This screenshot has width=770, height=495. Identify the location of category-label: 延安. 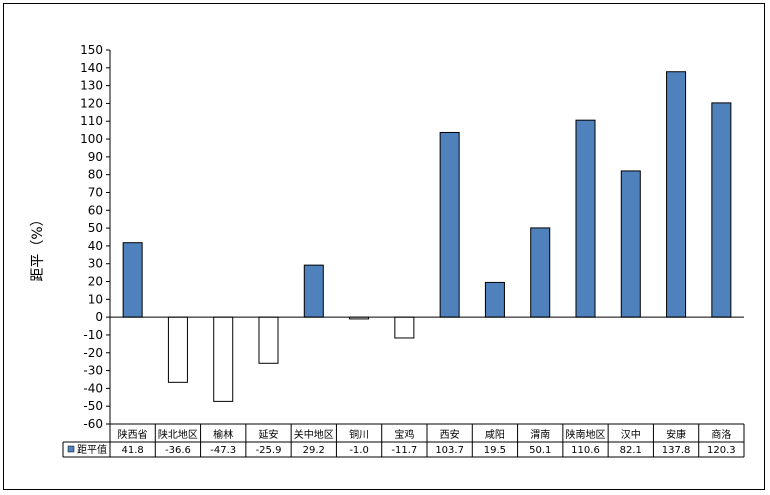
(269, 434).